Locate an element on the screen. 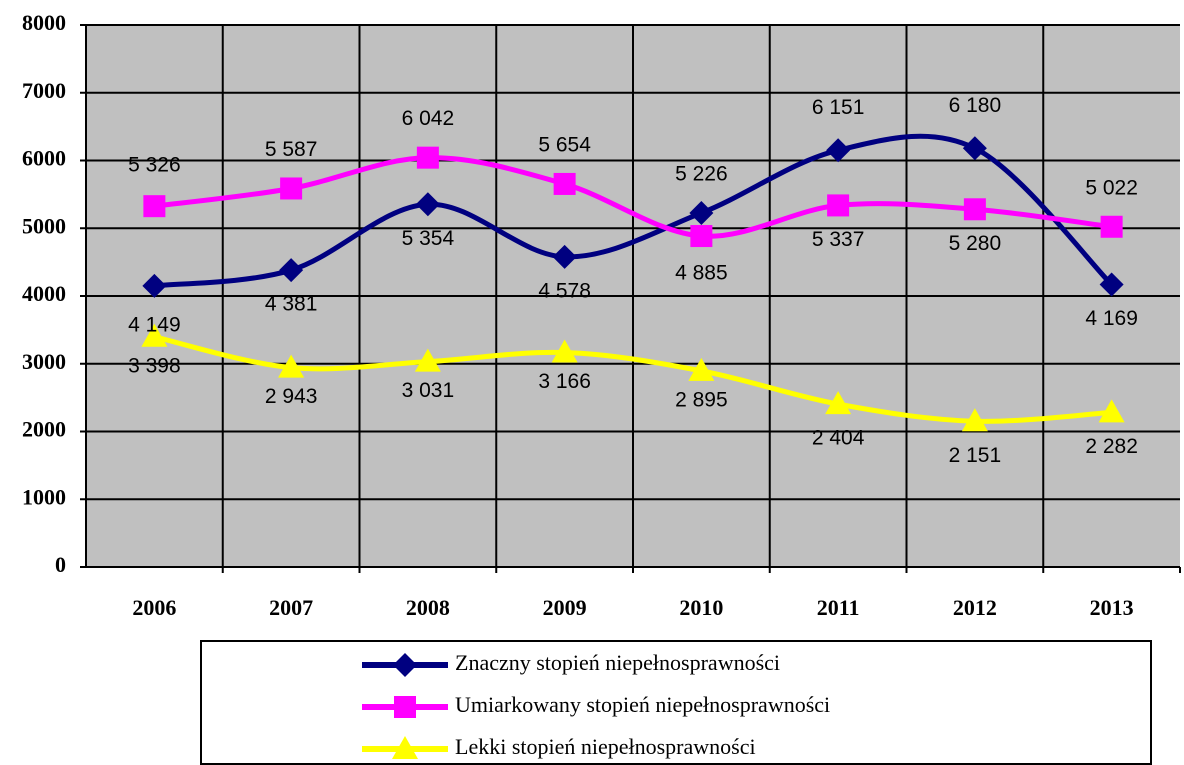  data-label: 5 326 is located at coordinates (154, 165).